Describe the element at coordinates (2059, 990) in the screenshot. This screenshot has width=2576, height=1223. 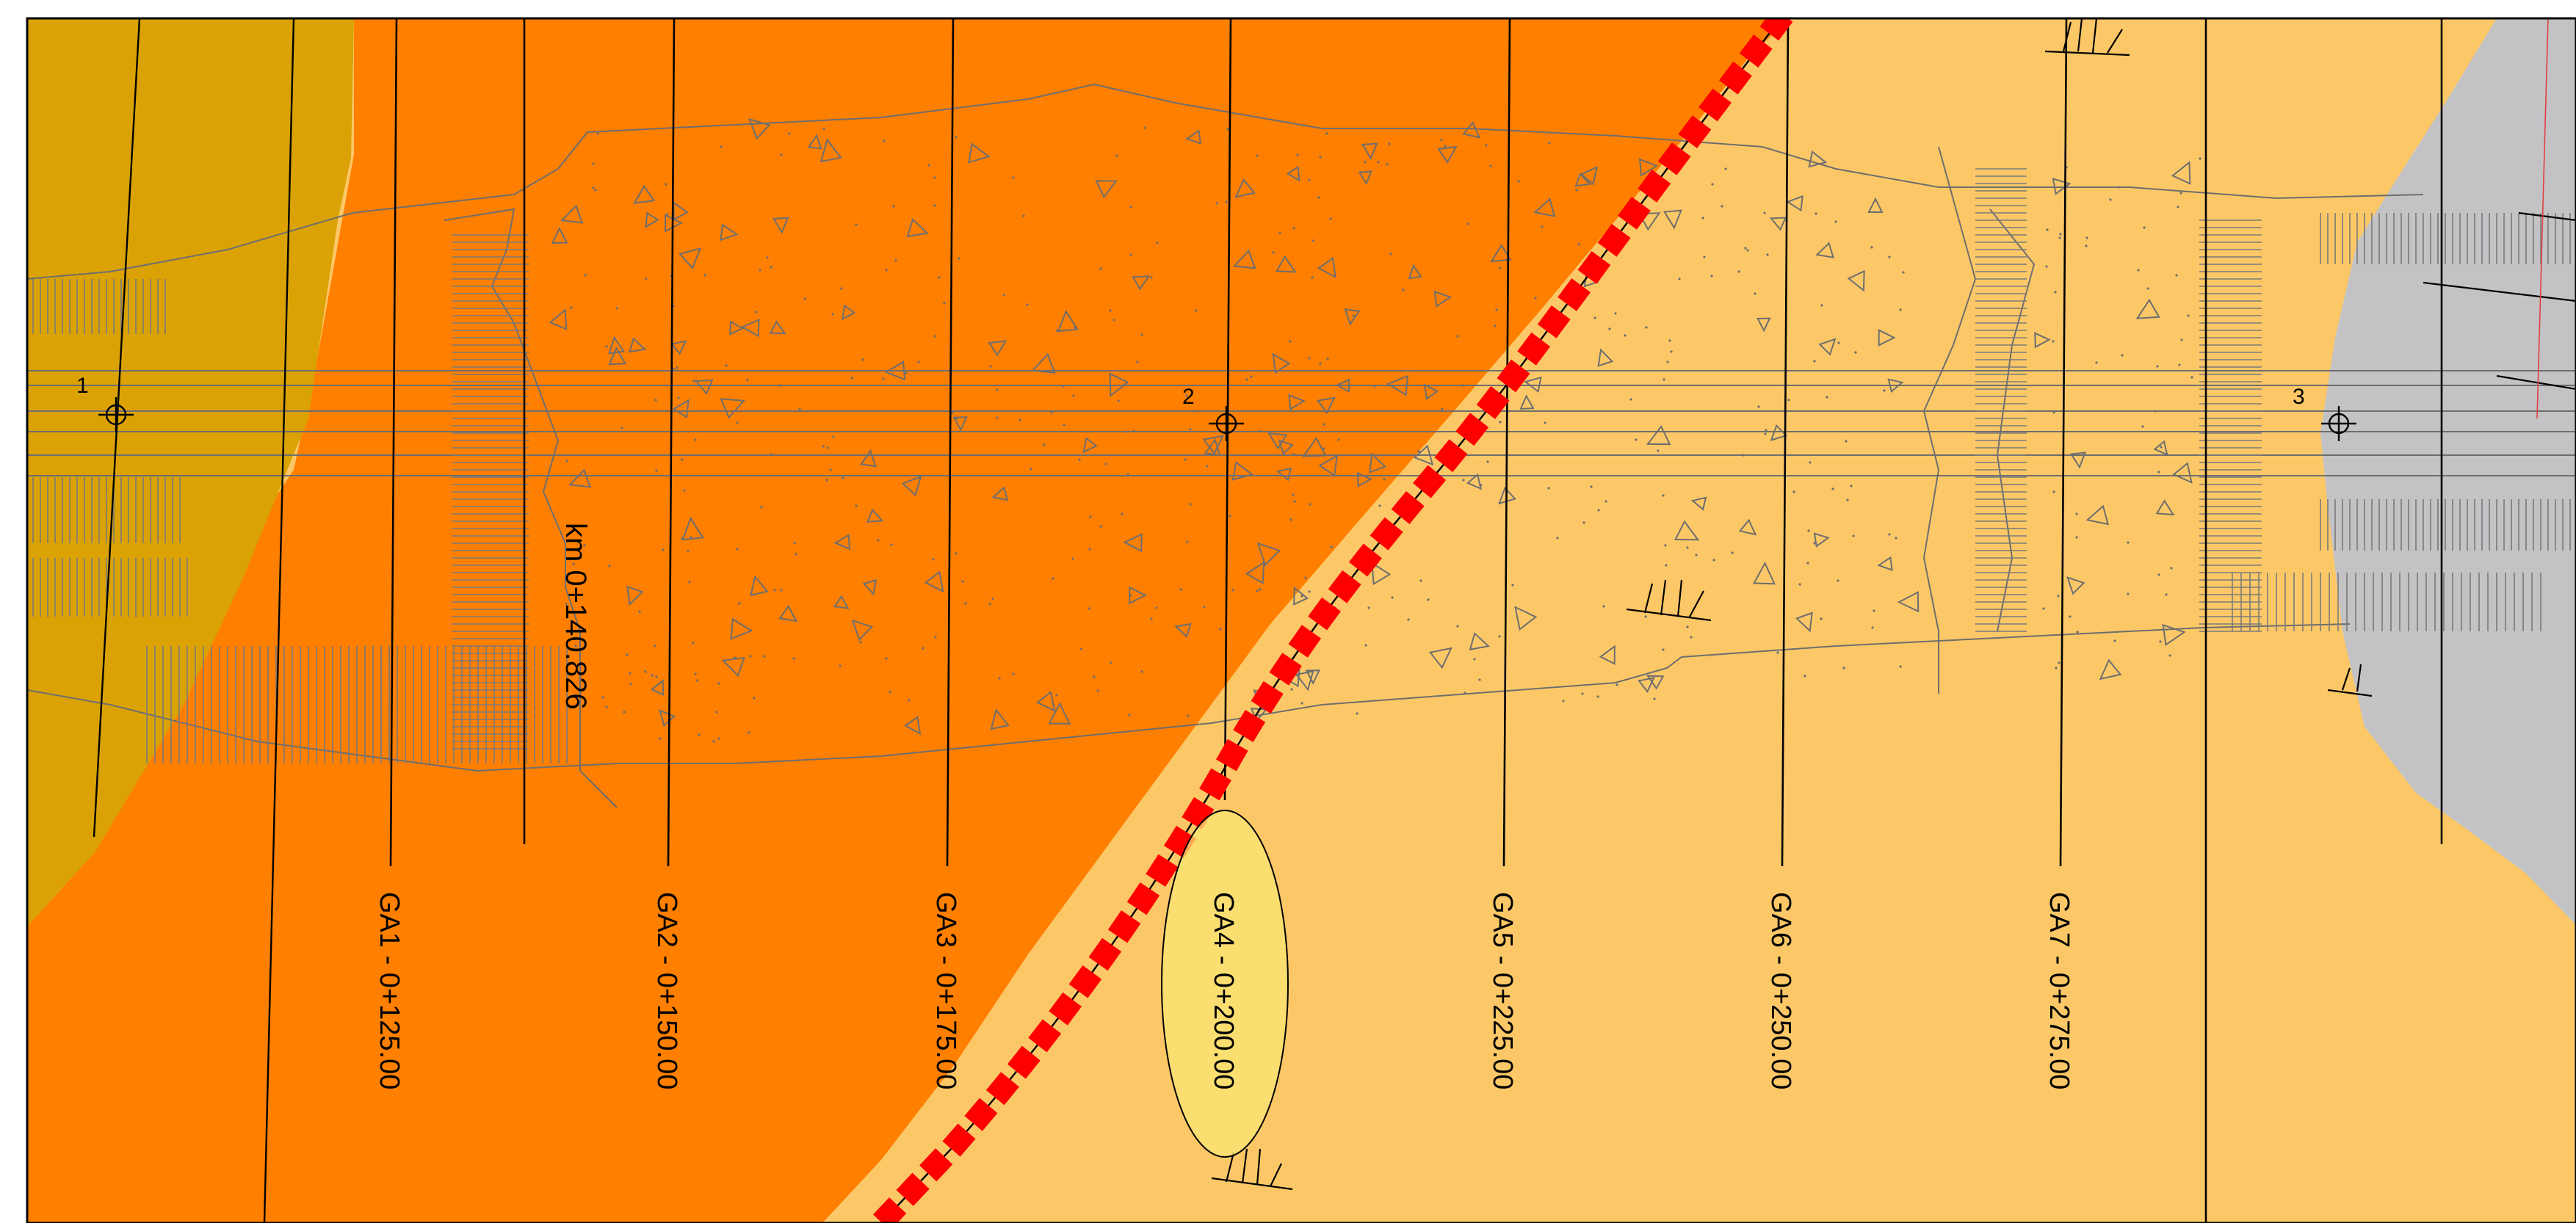
I see `section-label: GA7 - 0+275.00` at that location.